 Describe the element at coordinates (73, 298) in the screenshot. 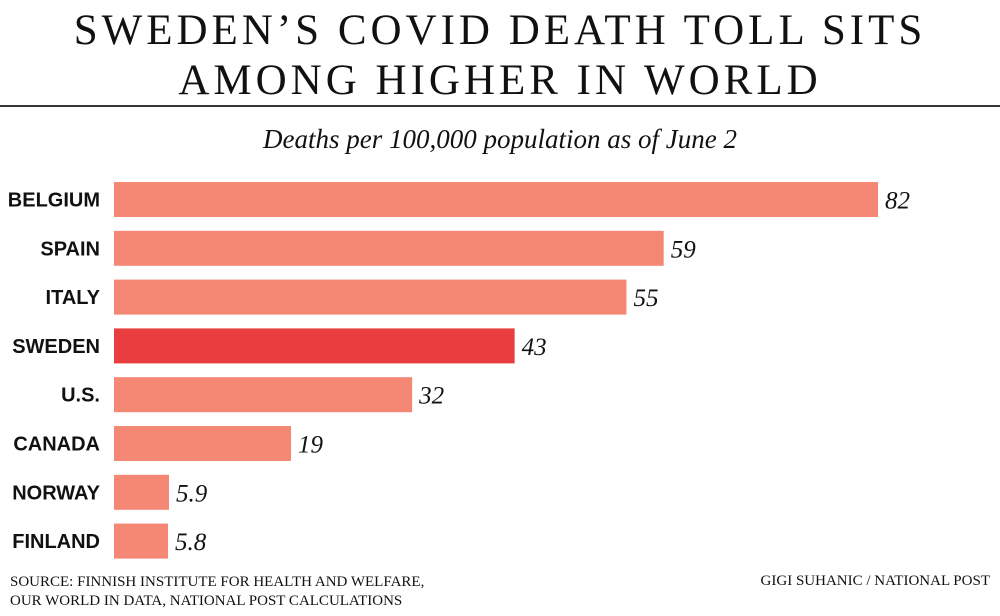

I see `category-label-italy: ITALY` at that location.